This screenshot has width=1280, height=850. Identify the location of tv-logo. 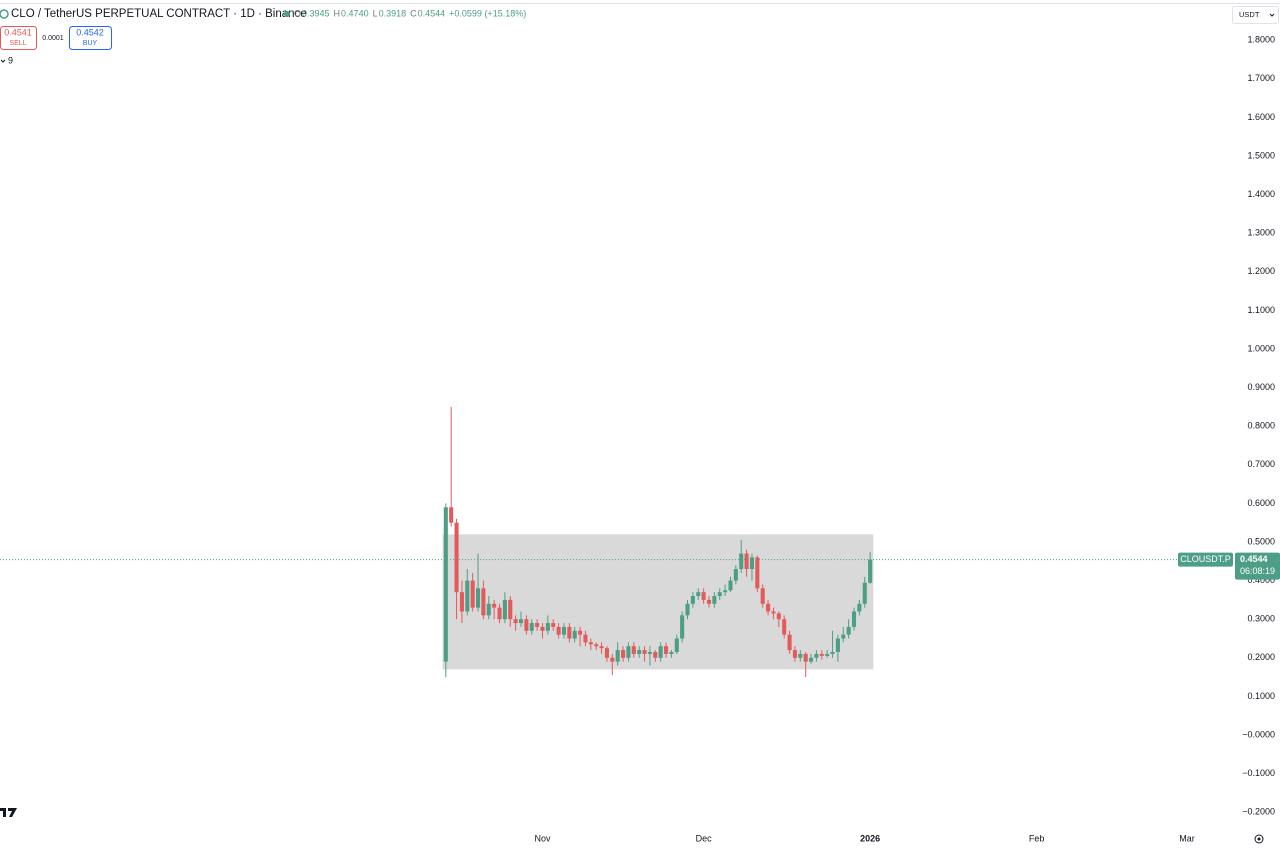
(8, 812).